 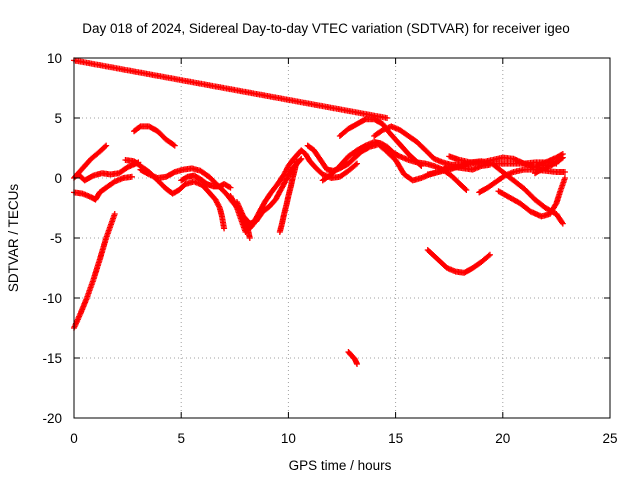 What do you see at coordinates (395, 438) in the screenshot?
I see `x-tick-label: 15` at bounding box center [395, 438].